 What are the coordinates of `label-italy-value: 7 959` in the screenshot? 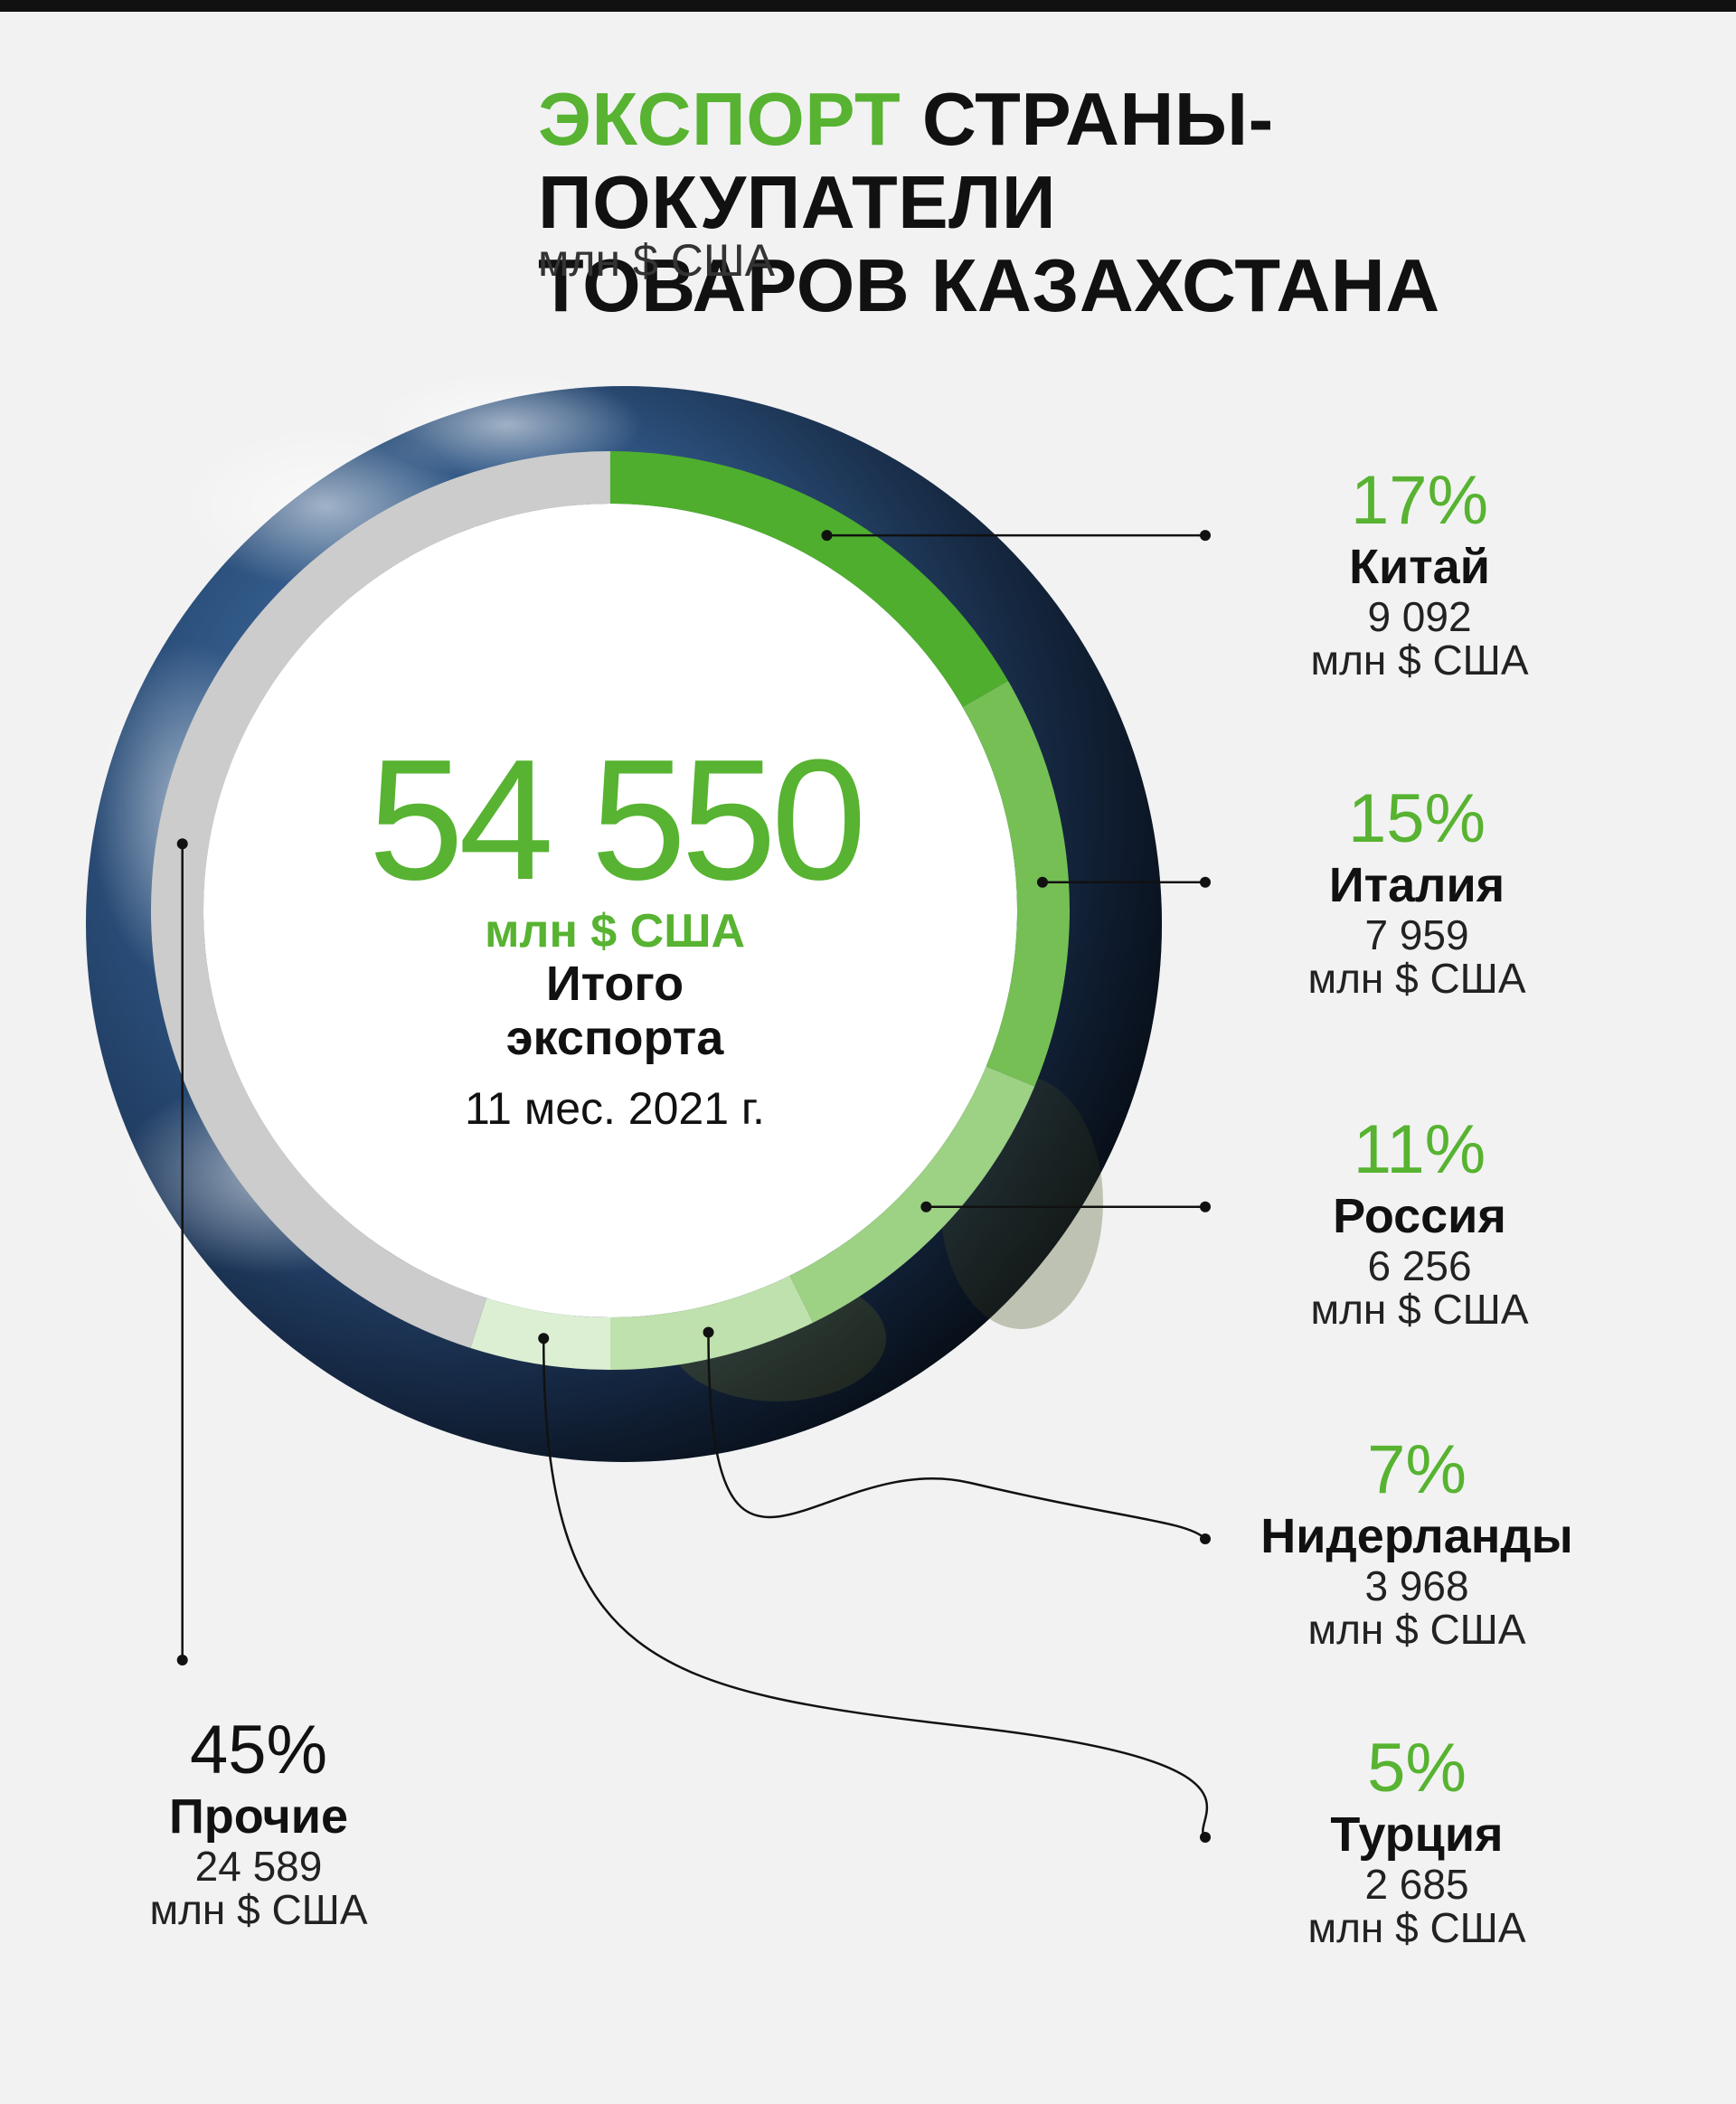 It's located at (1416, 934).